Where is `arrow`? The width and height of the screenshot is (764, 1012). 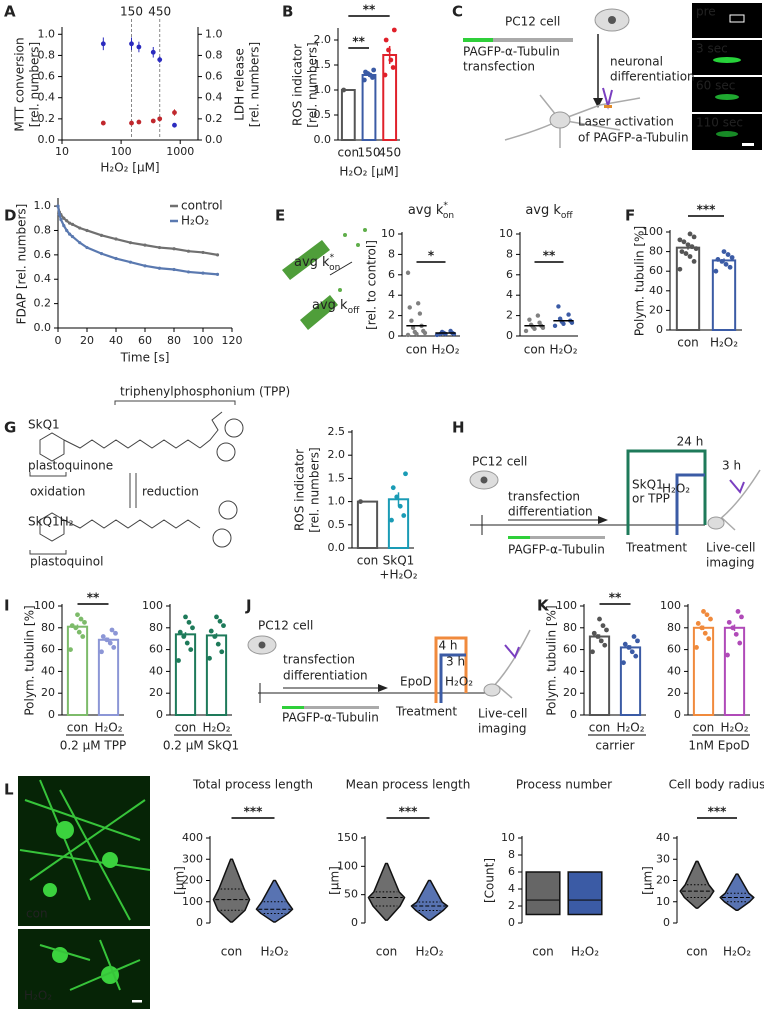
arrow is located at coordinates (341, 268).